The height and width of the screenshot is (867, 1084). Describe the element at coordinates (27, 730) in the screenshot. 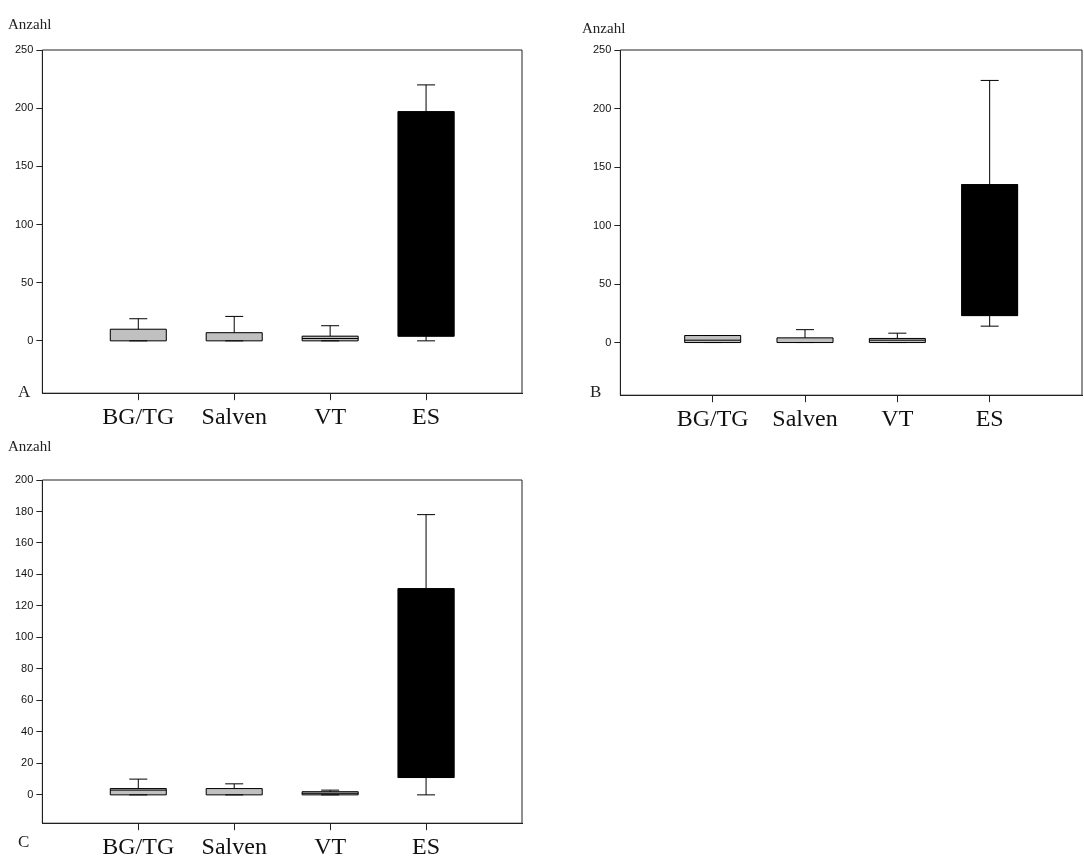

I see `y-tick-label: 40` at that location.